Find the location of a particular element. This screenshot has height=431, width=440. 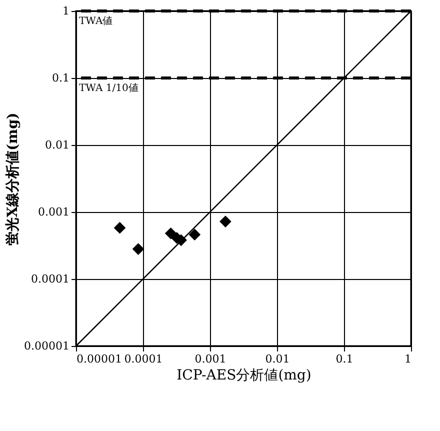

x-tick-label: 0.01 is located at coordinates (277, 359).